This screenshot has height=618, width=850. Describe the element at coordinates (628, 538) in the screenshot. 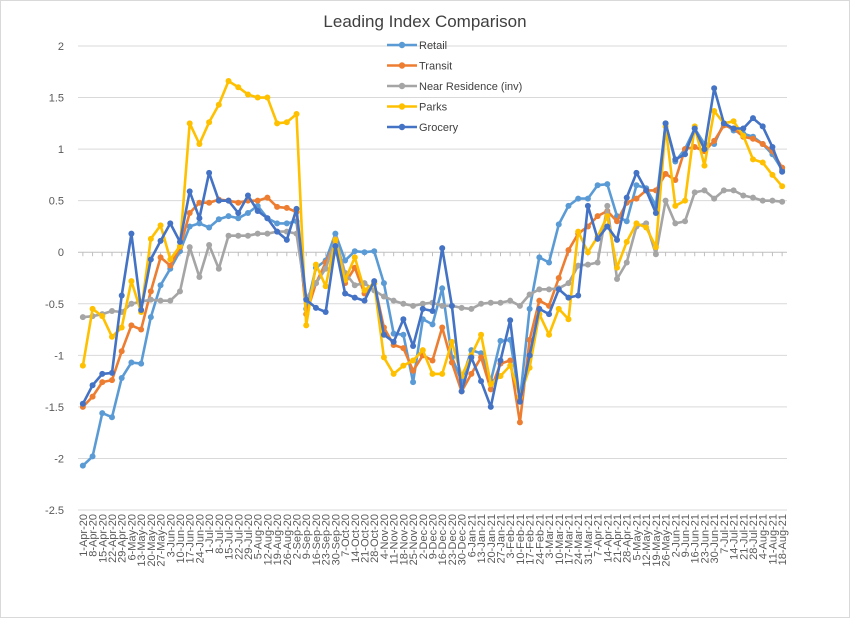

I see `x-tick-label: 28-Apr-21` at that location.